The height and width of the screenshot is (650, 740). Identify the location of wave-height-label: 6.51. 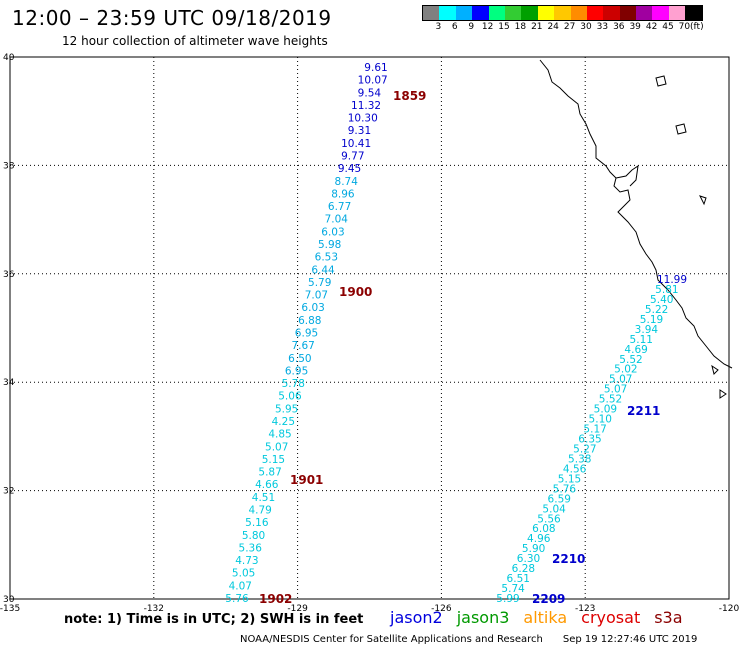
(518, 579).